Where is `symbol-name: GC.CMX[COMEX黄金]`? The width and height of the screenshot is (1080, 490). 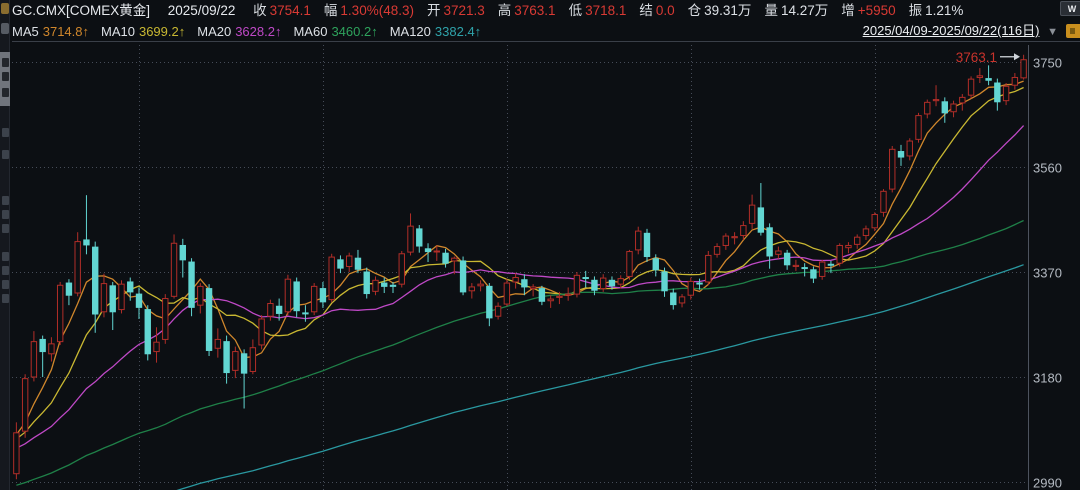
symbol-name: GC.CMX[COMEX黄金] is located at coordinates (81, 10).